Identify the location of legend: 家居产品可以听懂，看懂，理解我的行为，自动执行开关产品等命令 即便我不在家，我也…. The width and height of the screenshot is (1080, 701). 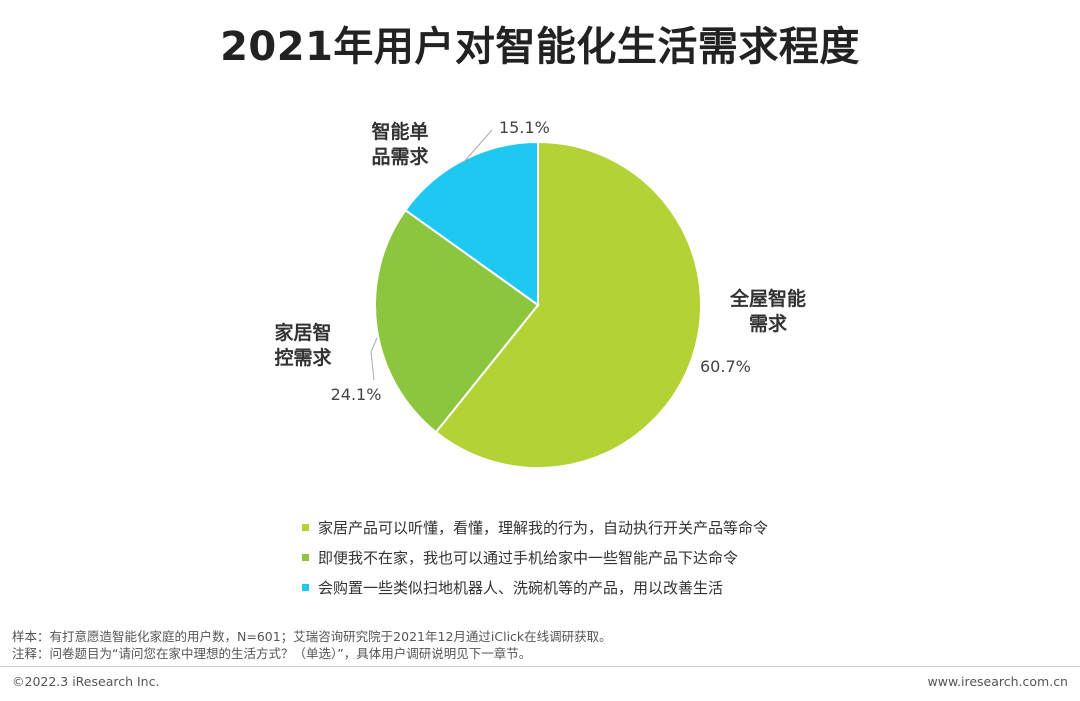
(535, 557).